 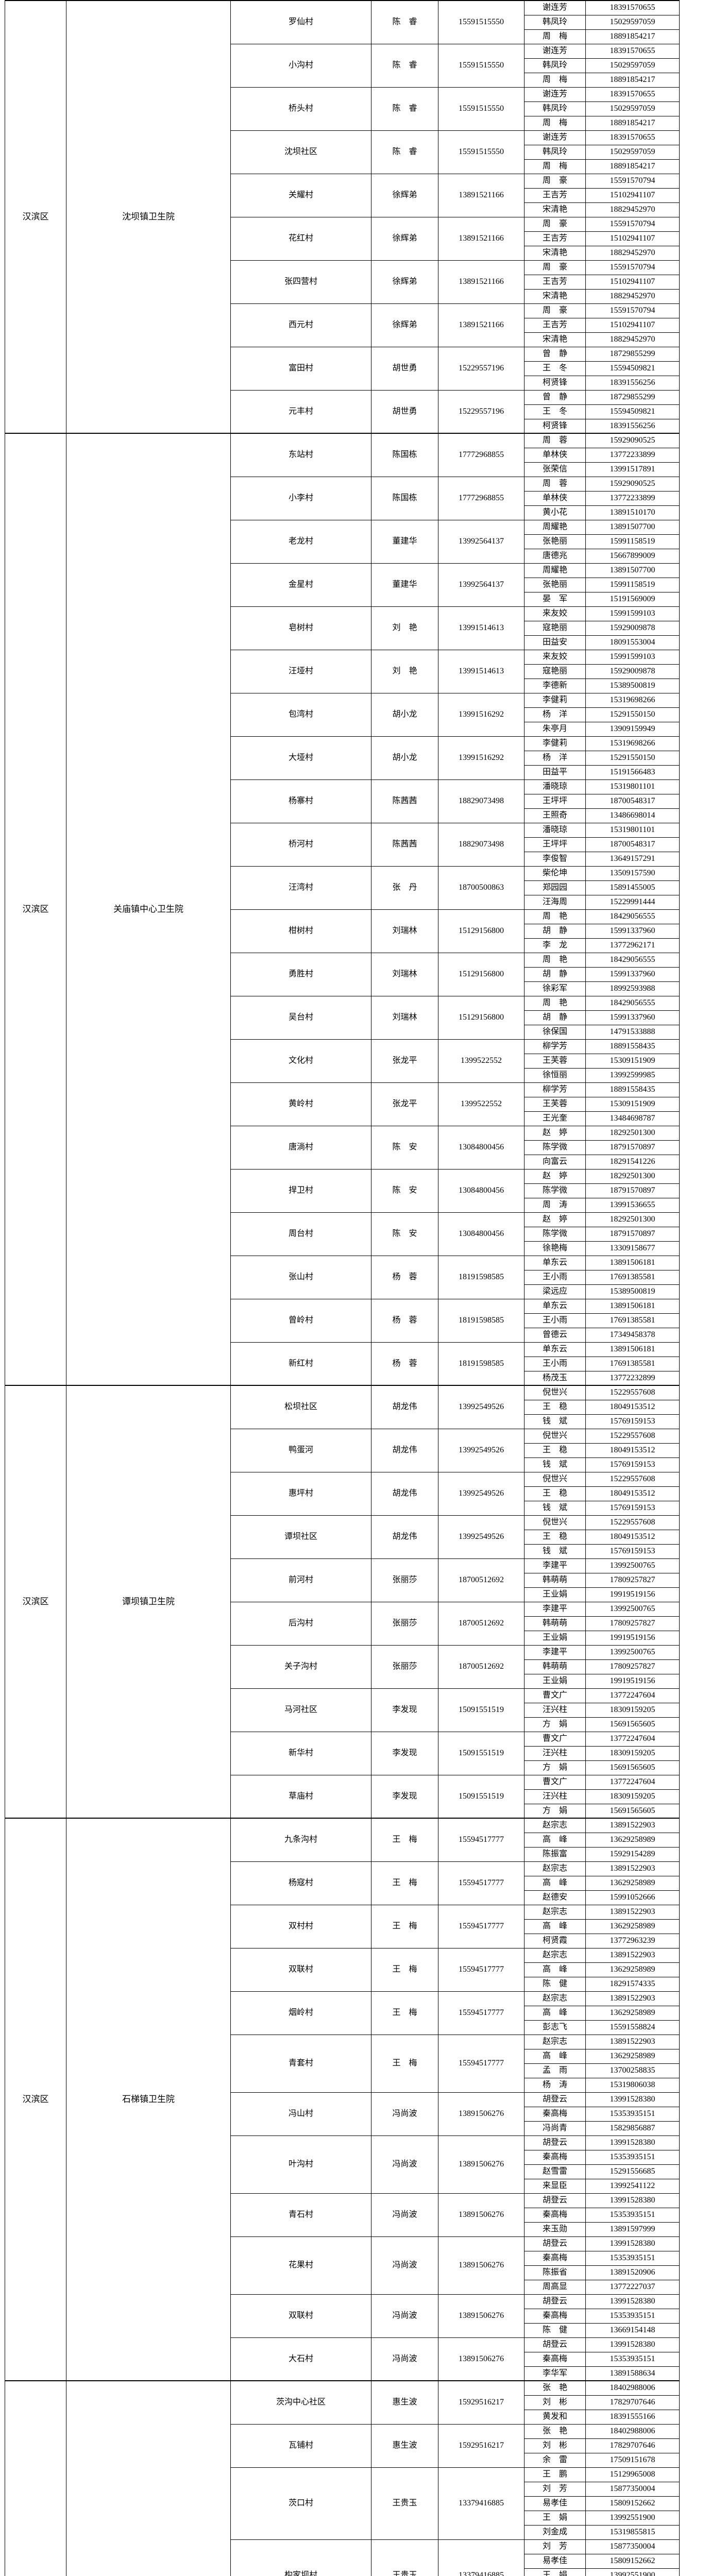 I want to click on team-member-phone-cell: 15029597059, so click(x=632, y=65).